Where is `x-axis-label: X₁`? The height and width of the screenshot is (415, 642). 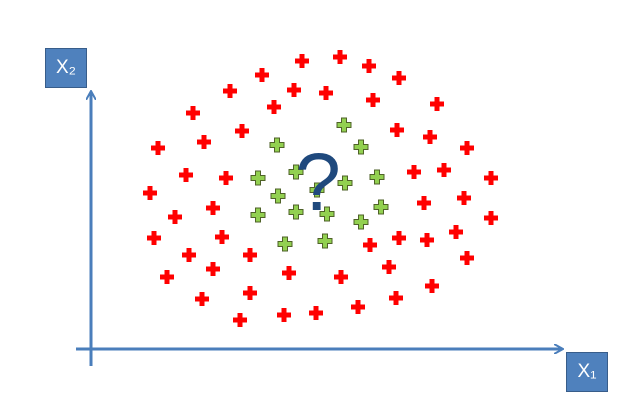
x-axis-label: X₁ is located at coordinates (587, 371).